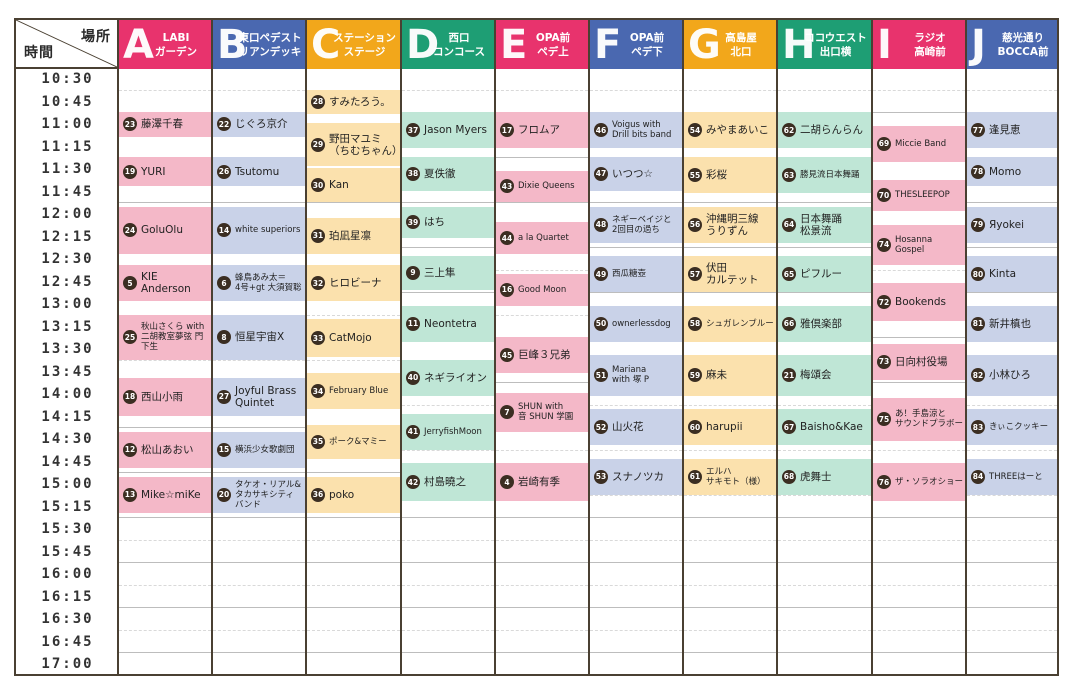  What do you see at coordinates (1012, 274) in the screenshot?
I see `performance-block: 80 Kinta` at bounding box center [1012, 274].